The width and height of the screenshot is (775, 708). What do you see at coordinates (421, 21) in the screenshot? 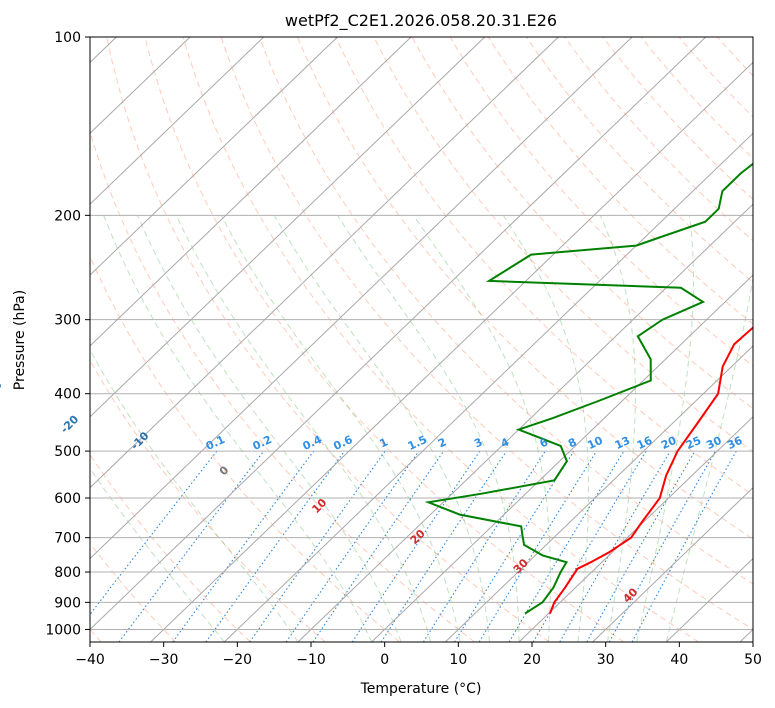
I see `chart-title: wetPf2_C2E1.2026.058.20.31.E26` at bounding box center [421, 21].